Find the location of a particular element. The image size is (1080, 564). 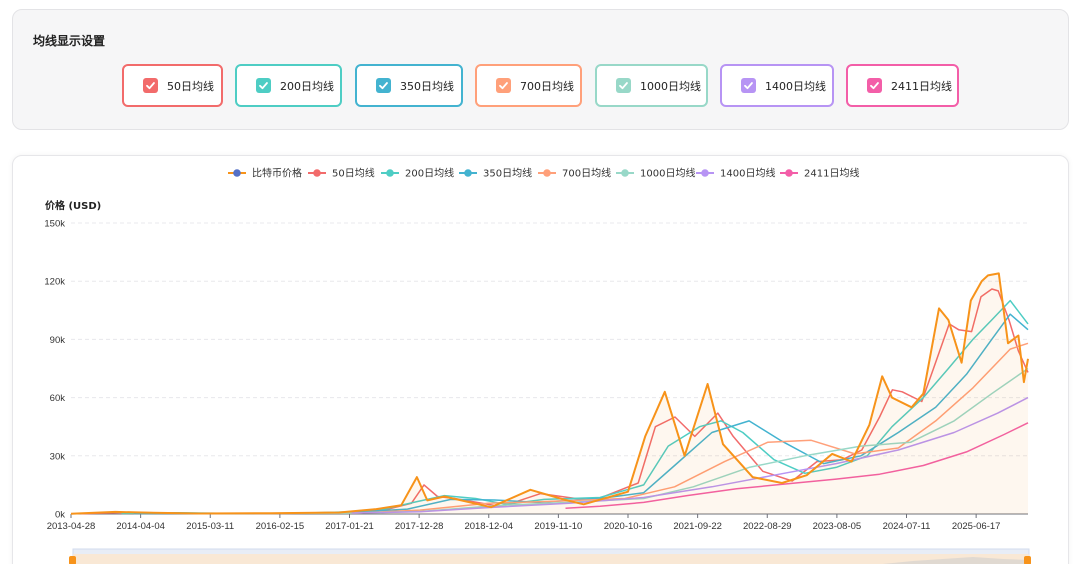

toggle-label: 1000日均线 is located at coordinates (670, 86).